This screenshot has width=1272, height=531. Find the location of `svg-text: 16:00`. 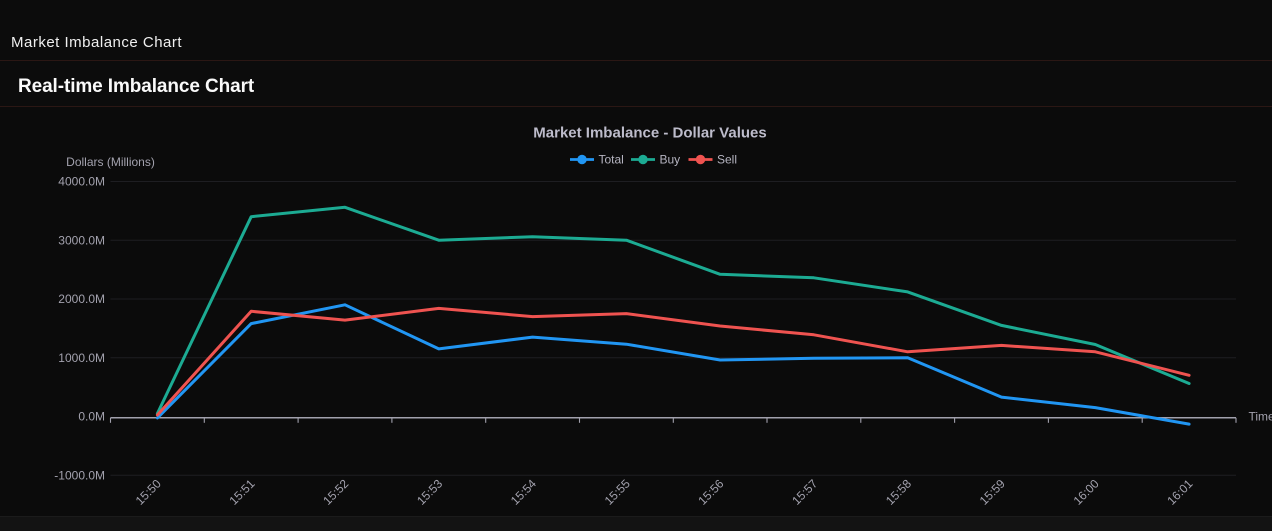

svg-text: 16:00 is located at coordinates (1086, 491).